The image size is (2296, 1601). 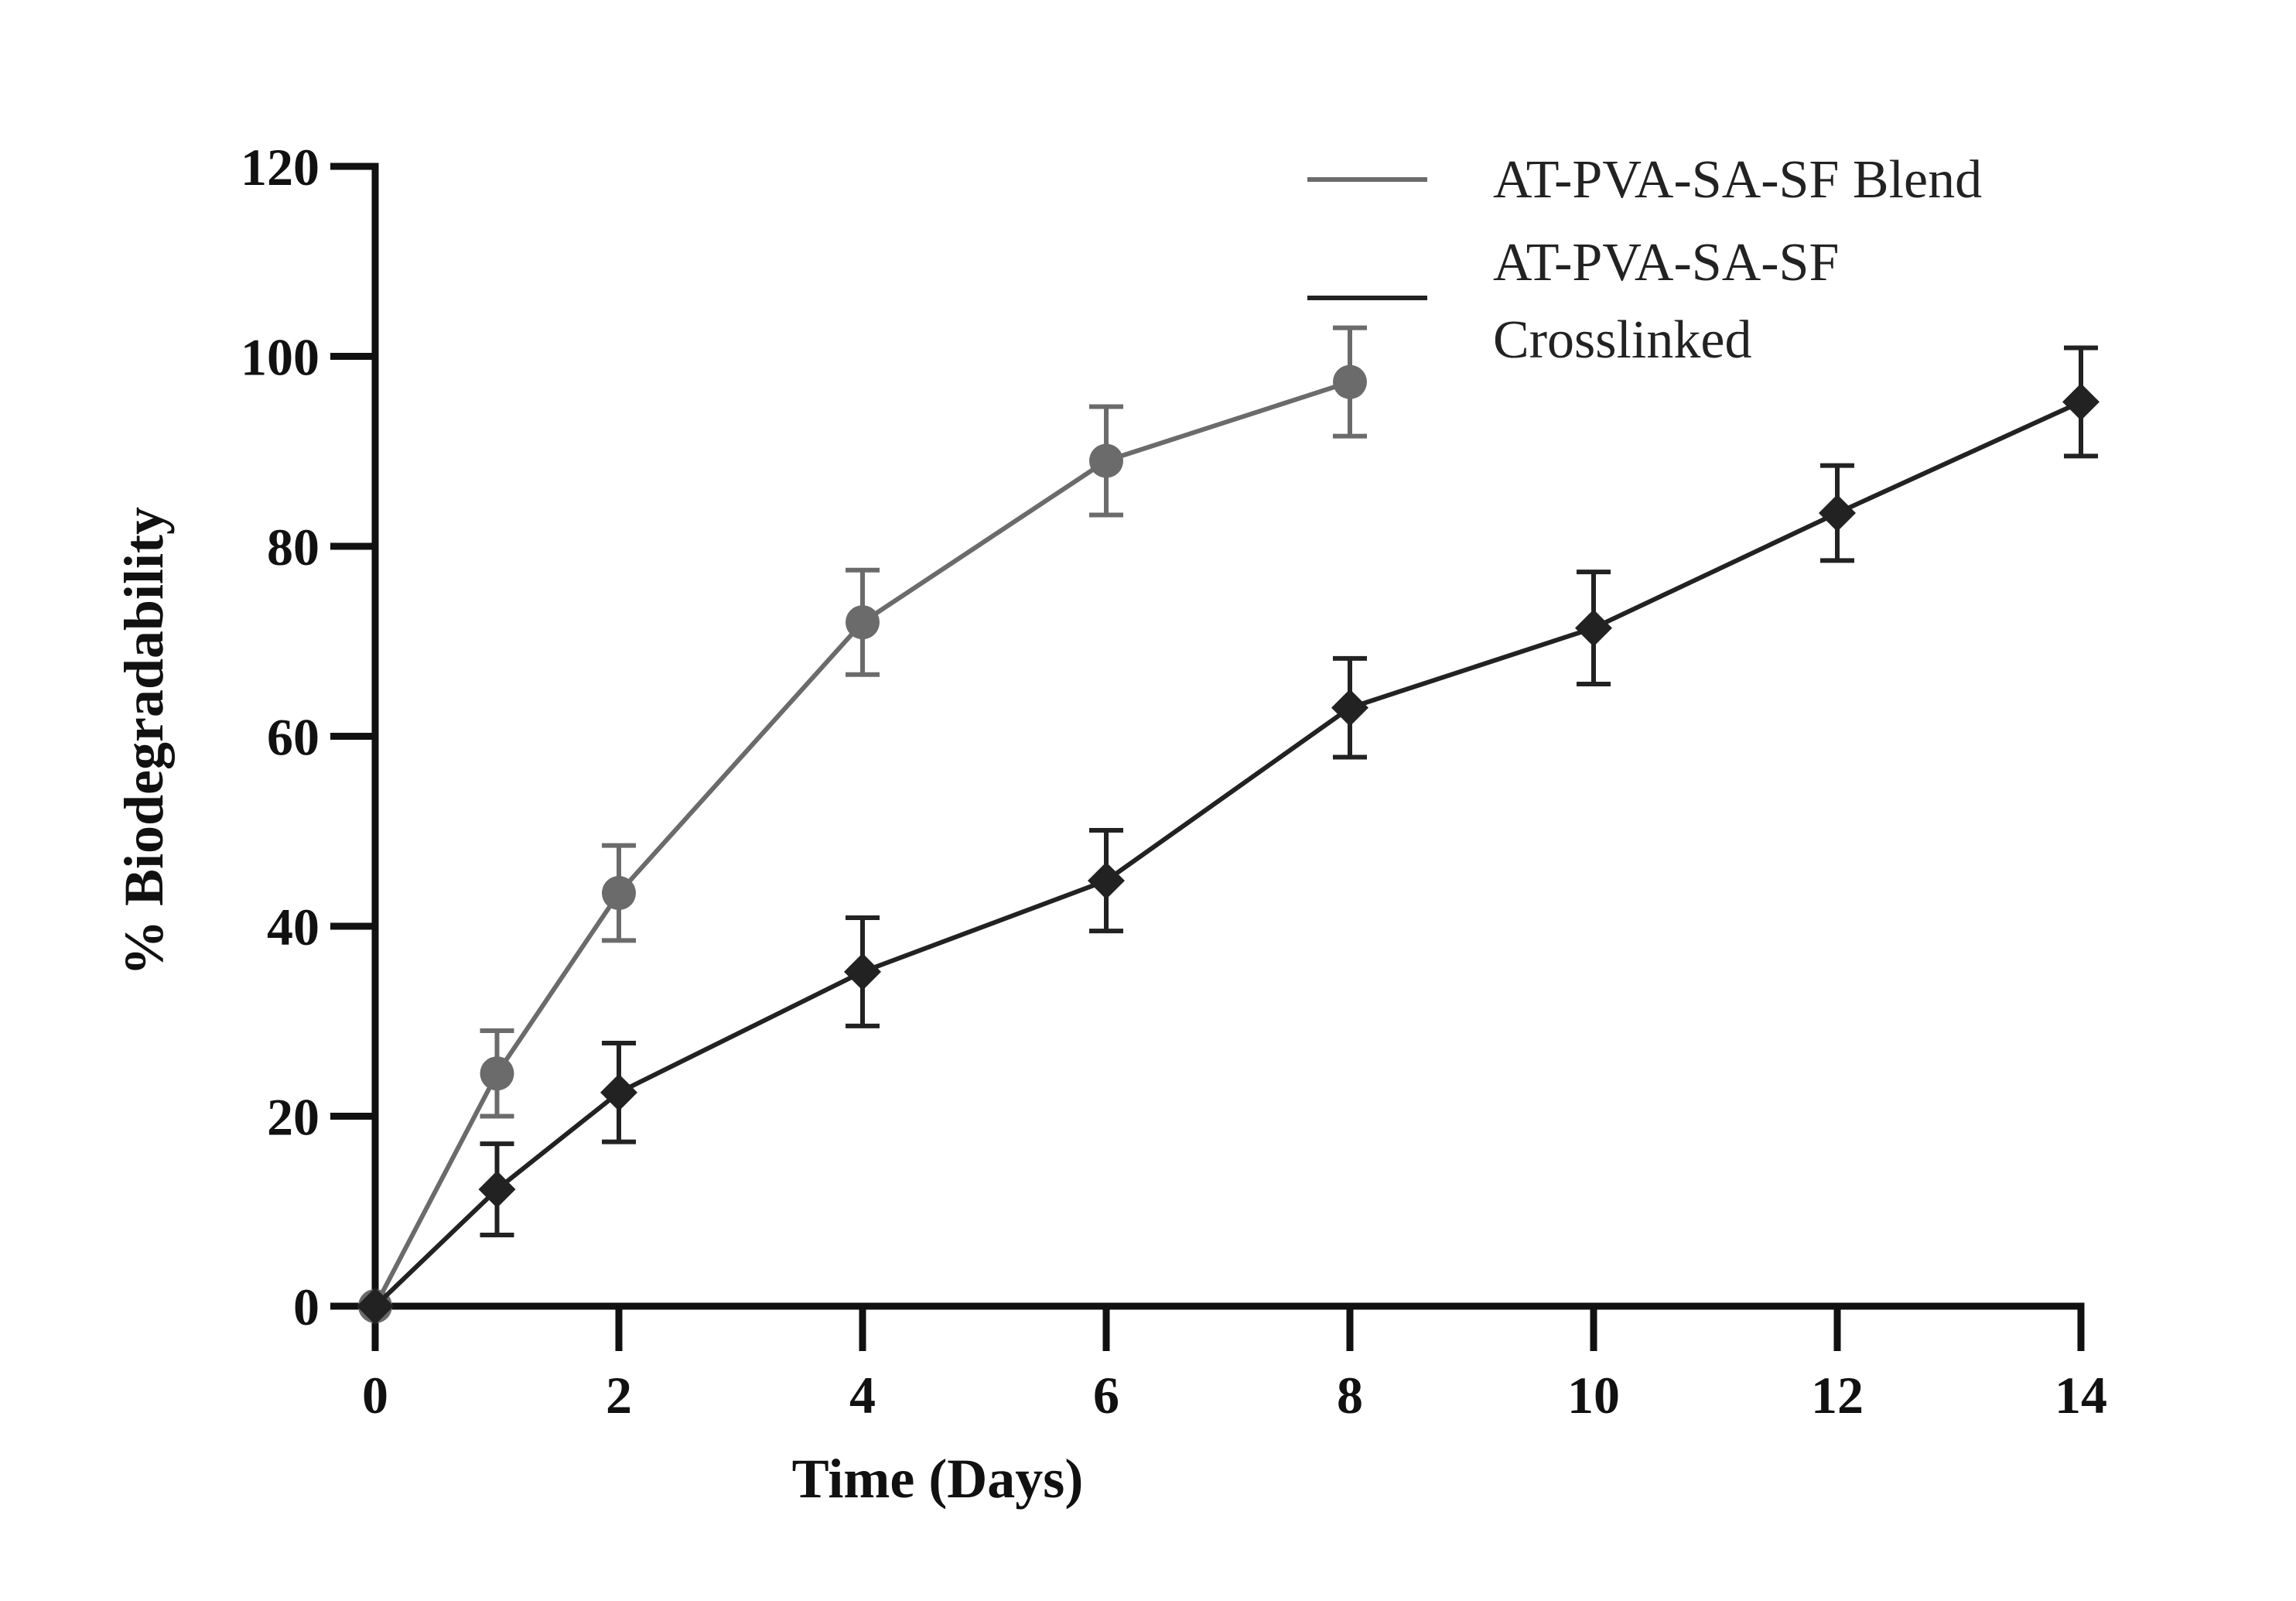 What do you see at coordinates (1666, 262) in the screenshot?
I see `legend-label: AT-PVA-SA-SF` at bounding box center [1666, 262].